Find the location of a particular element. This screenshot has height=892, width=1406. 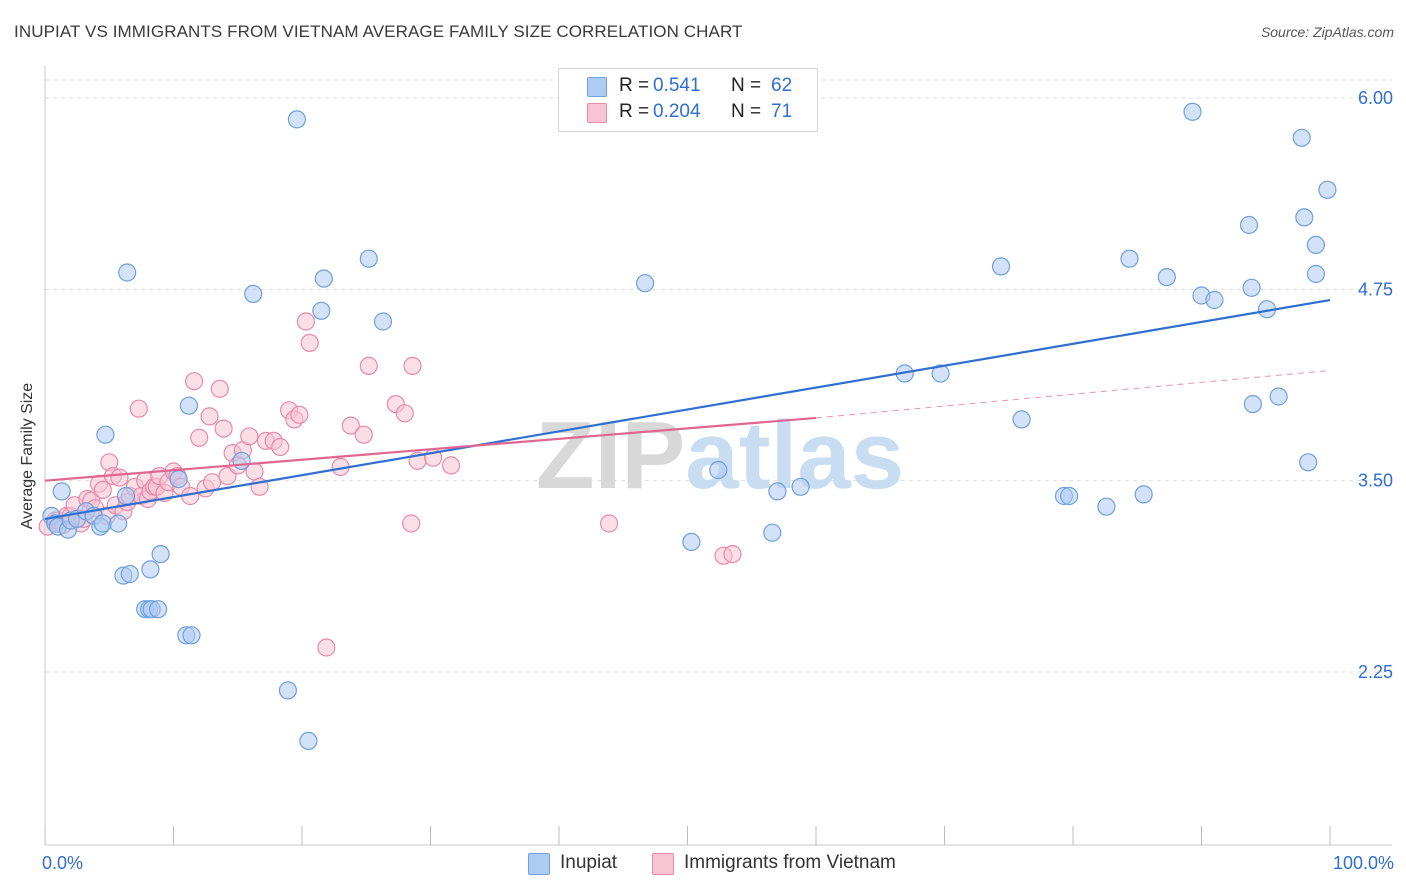

vietnam-trendline is located at coordinates (430, 449).